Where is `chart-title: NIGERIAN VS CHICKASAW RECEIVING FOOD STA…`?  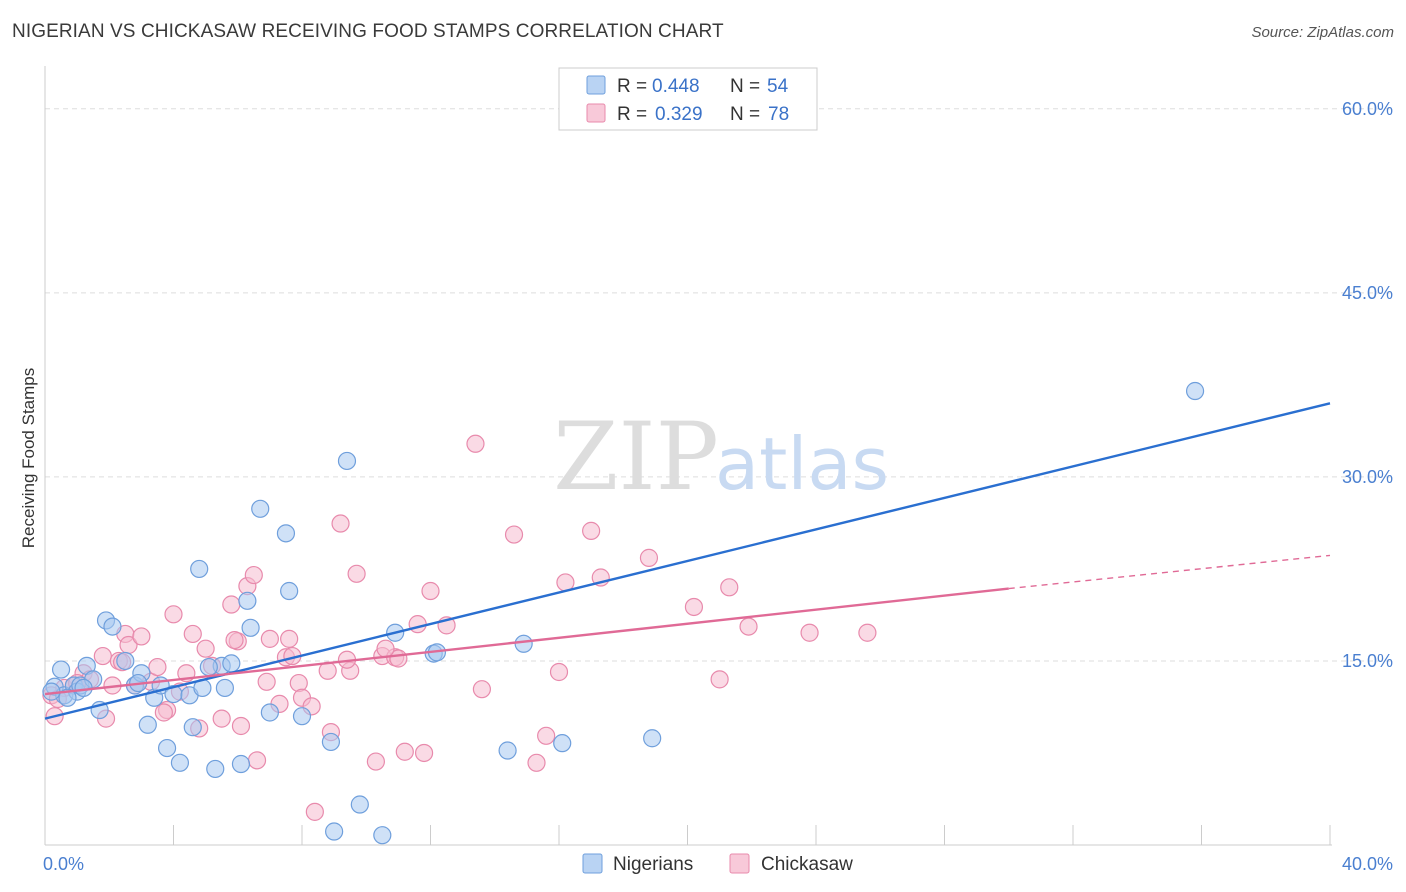 chart-title: NIGERIAN VS CHICKASAW RECEIVING FOOD STA… is located at coordinates (368, 31).